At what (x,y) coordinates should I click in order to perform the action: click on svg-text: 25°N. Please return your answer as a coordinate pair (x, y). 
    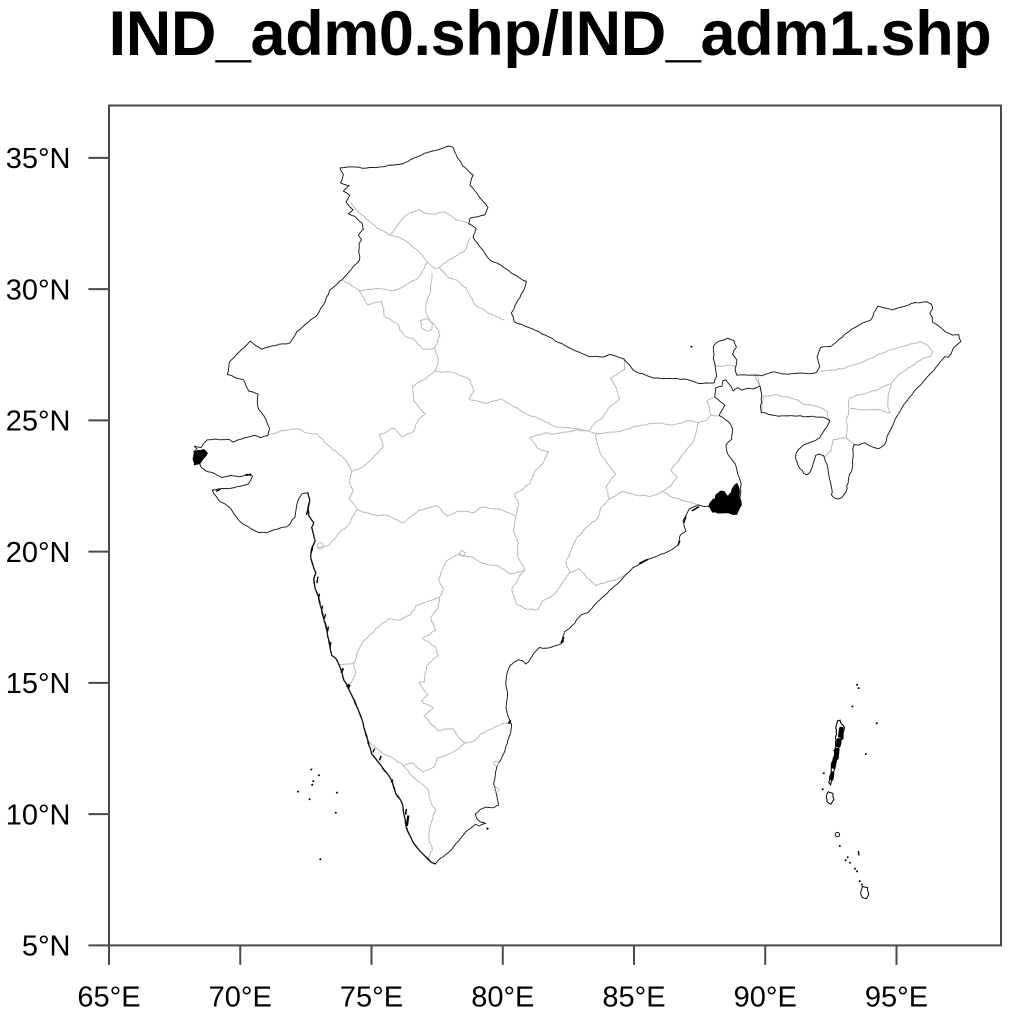
    Looking at the image, I should click on (38, 422).